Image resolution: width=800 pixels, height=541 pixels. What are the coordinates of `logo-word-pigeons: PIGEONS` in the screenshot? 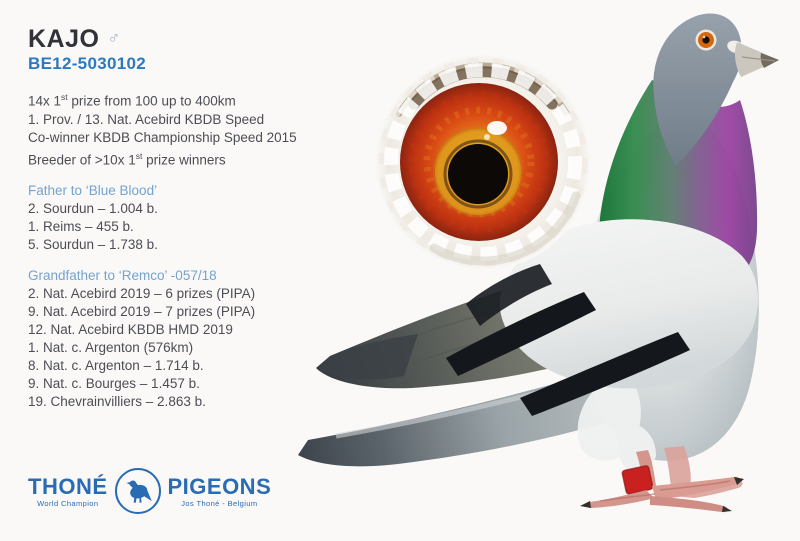 It's located at (219, 486).